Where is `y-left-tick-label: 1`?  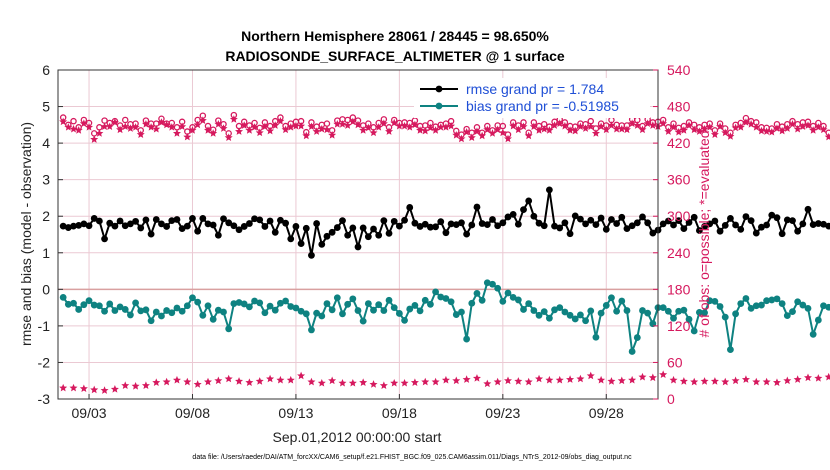
y-left-tick-label: 1 is located at coordinates (46, 253).